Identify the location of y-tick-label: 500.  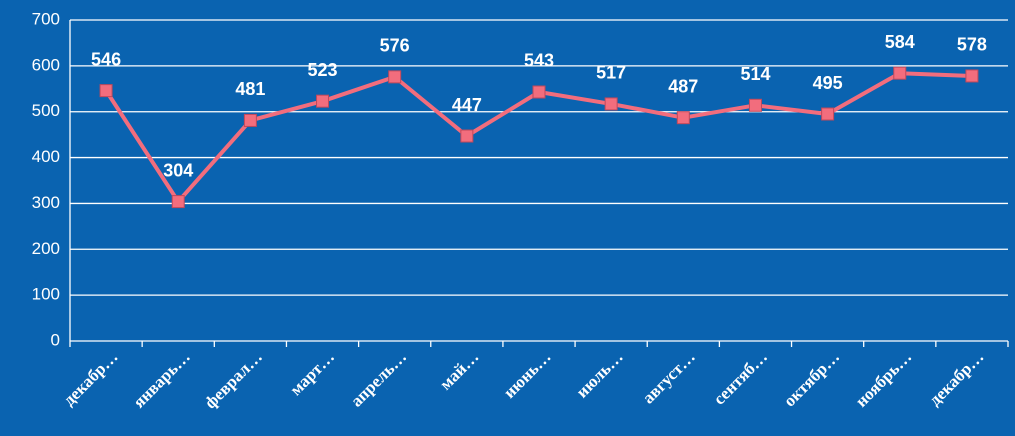
(46, 110).